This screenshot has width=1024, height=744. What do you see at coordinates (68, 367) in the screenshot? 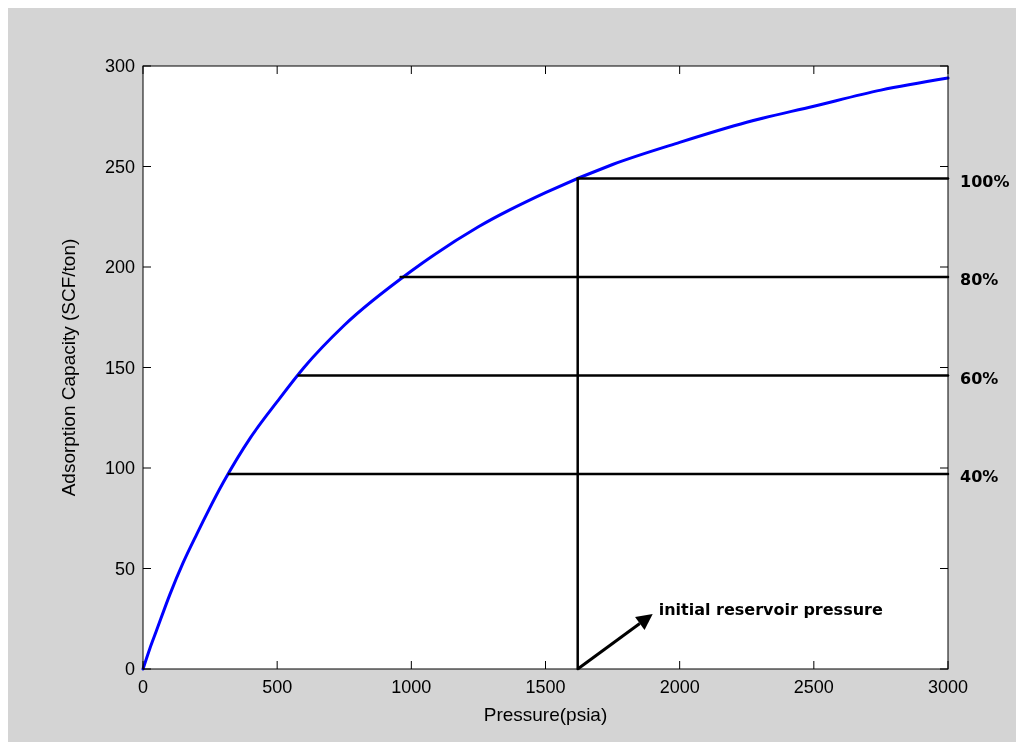
I see `y-axis-title: Adsorption Capacity (SCF/ton)` at bounding box center [68, 367].